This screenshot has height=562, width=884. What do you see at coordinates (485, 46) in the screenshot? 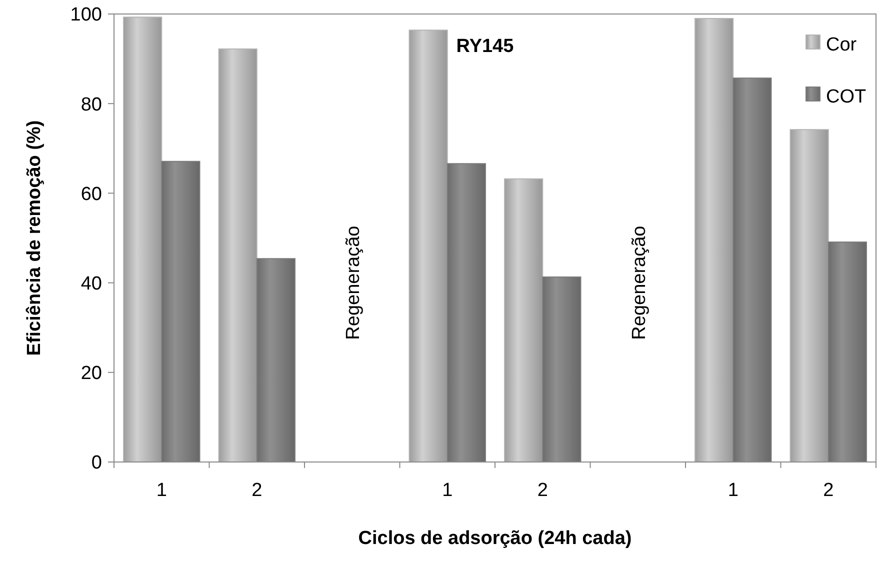
I see `text: RY145` at bounding box center [485, 46].